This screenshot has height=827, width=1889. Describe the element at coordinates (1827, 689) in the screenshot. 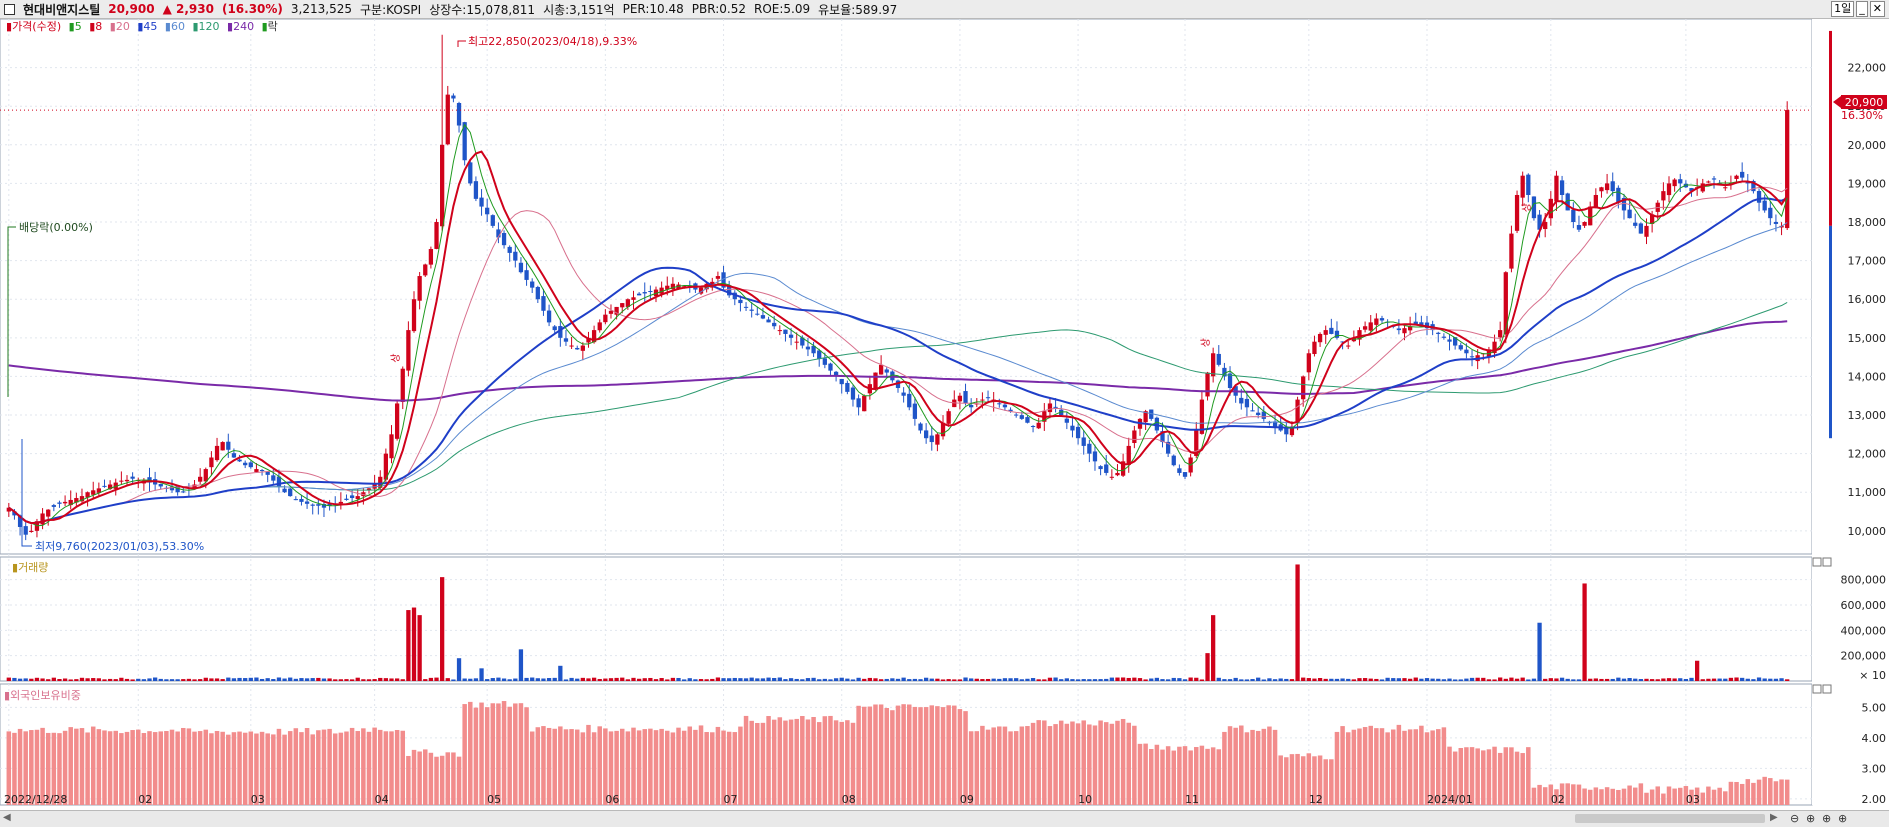

I see `foreign-close-button` at that location.